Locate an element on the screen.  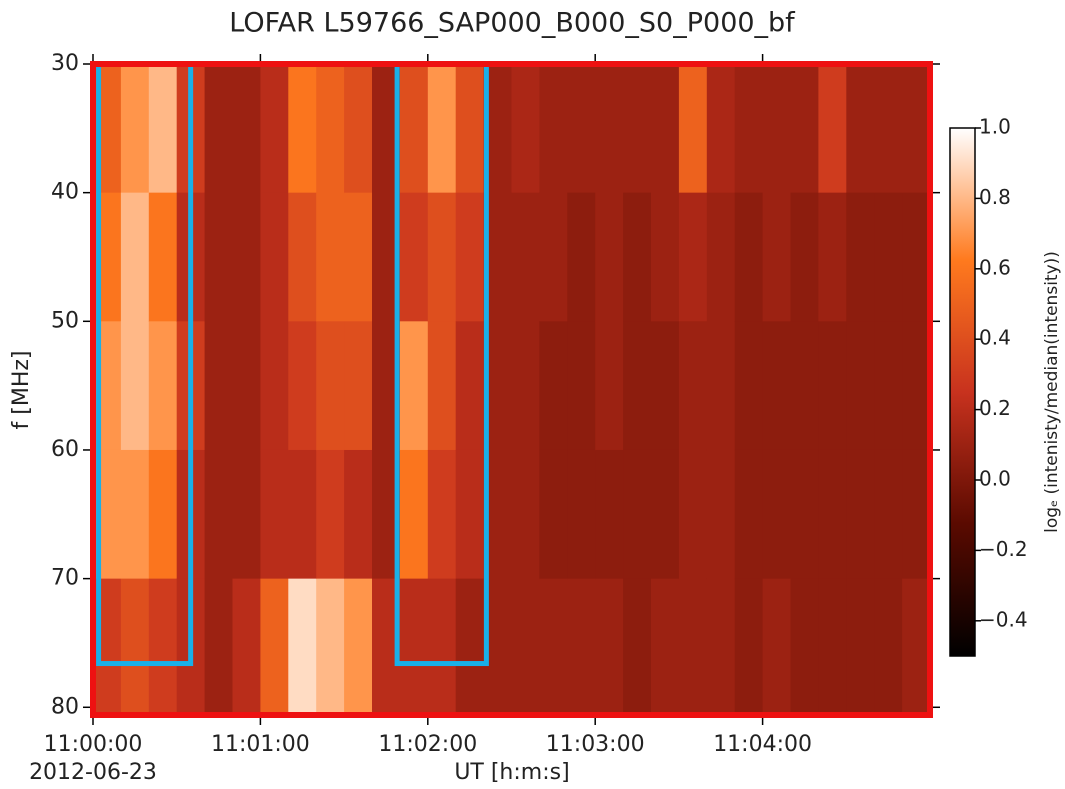
colorbar-tick-label: 0.4 is located at coordinates (995, 338).